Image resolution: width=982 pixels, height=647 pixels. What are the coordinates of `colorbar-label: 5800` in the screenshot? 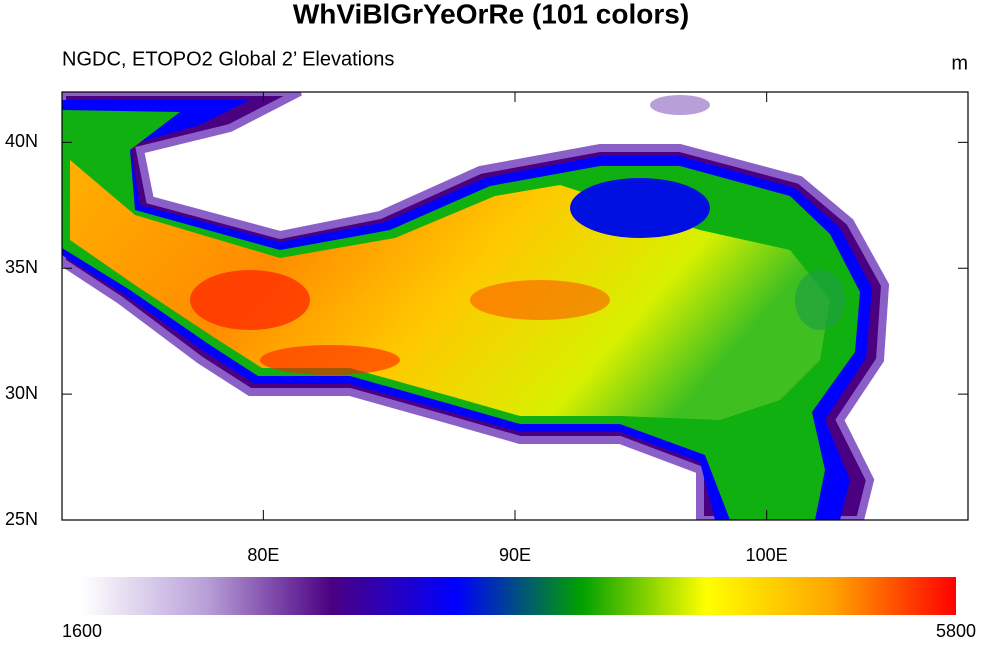 It's located at (956, 631).